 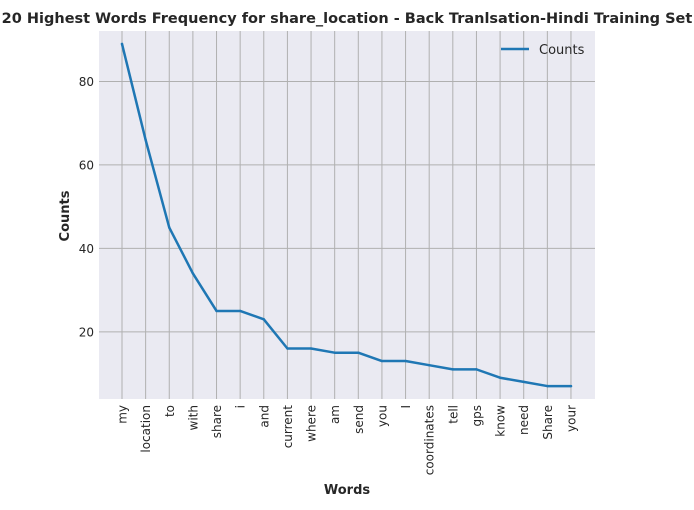 What do you see at coordinates (524, 420) in the screenshot?
I see `x-tick-label: need` at bounding box center [524, 420].